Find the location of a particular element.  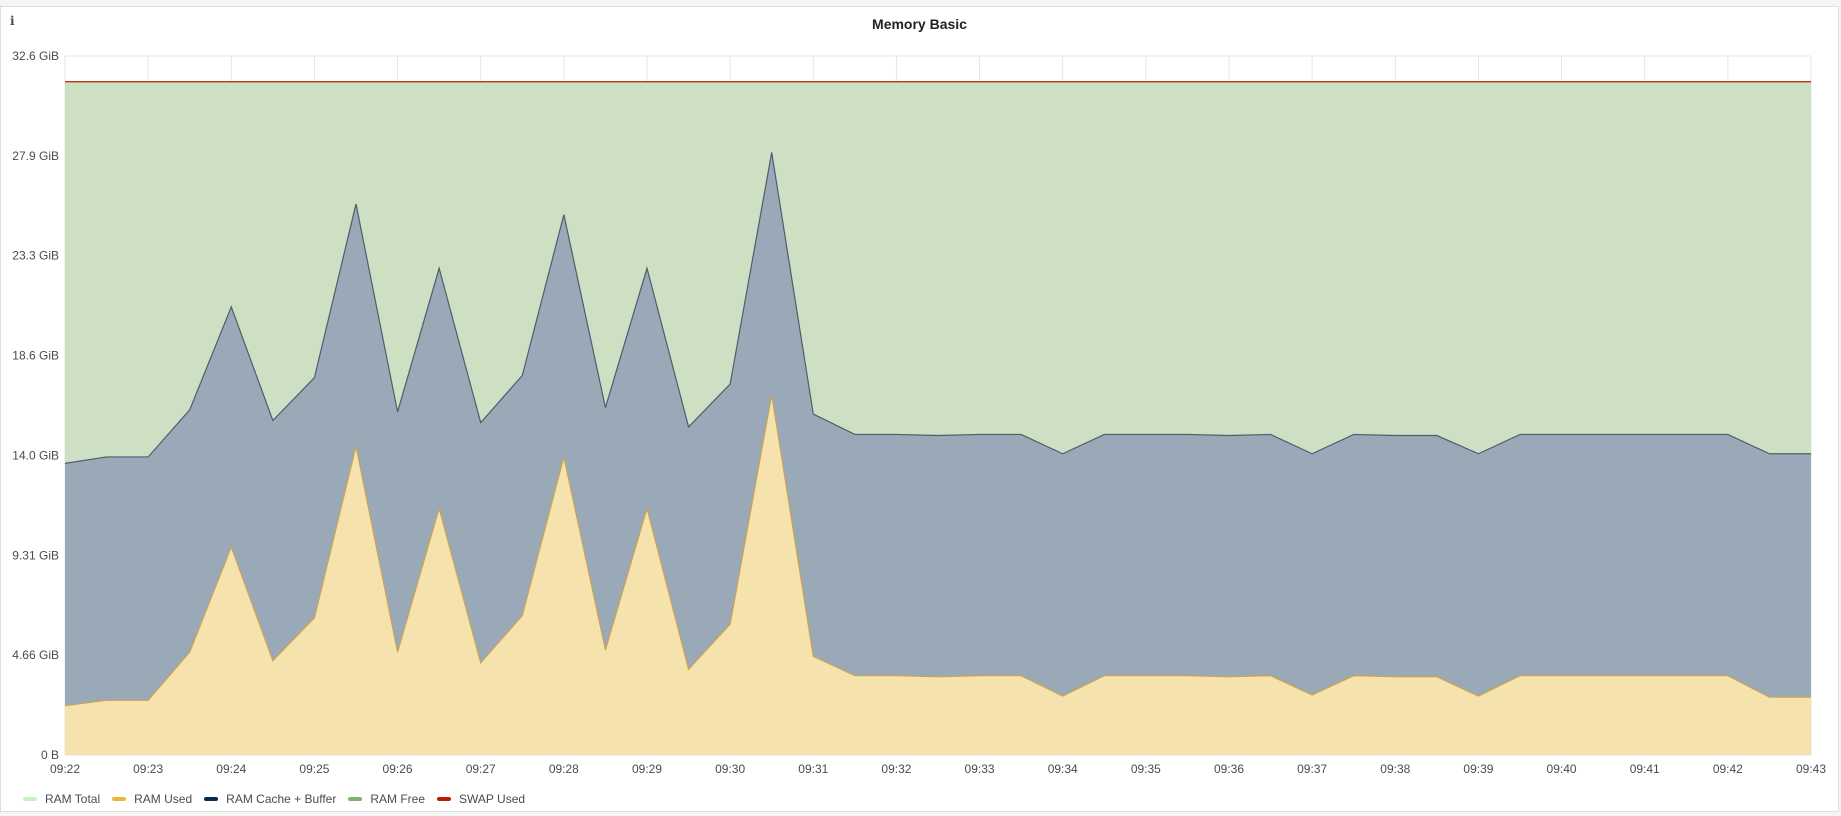

x-tick-label: 09:32 is located at coordinates (896, 769).